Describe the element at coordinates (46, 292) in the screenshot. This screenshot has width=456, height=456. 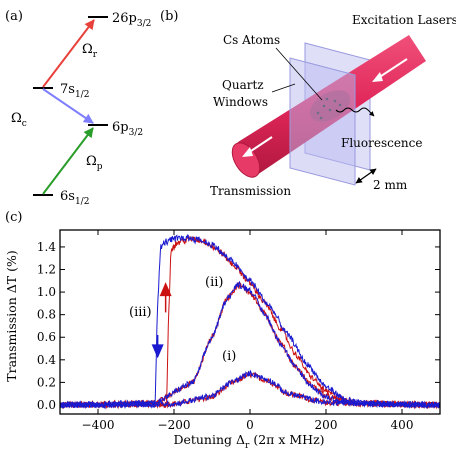
I see `y-tick-label: 1.0` at that location.